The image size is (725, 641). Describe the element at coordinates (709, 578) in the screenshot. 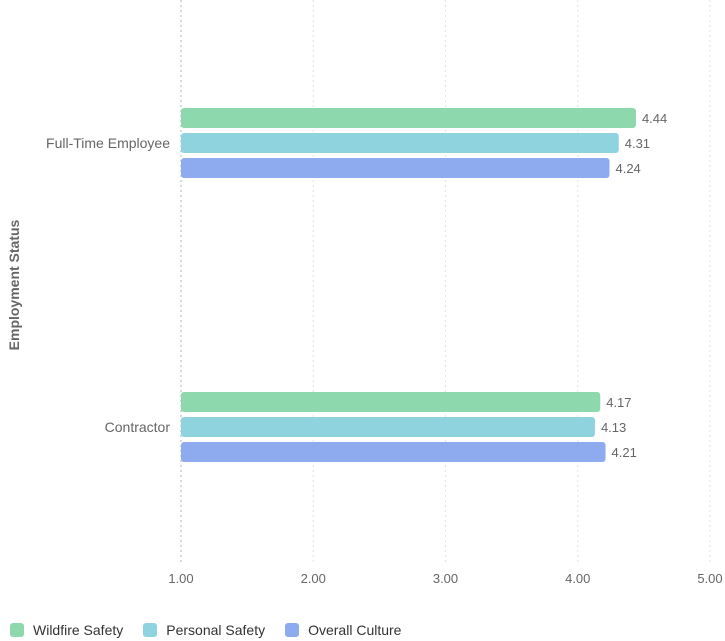

I see `x-tick-label: 5.00` at that location.